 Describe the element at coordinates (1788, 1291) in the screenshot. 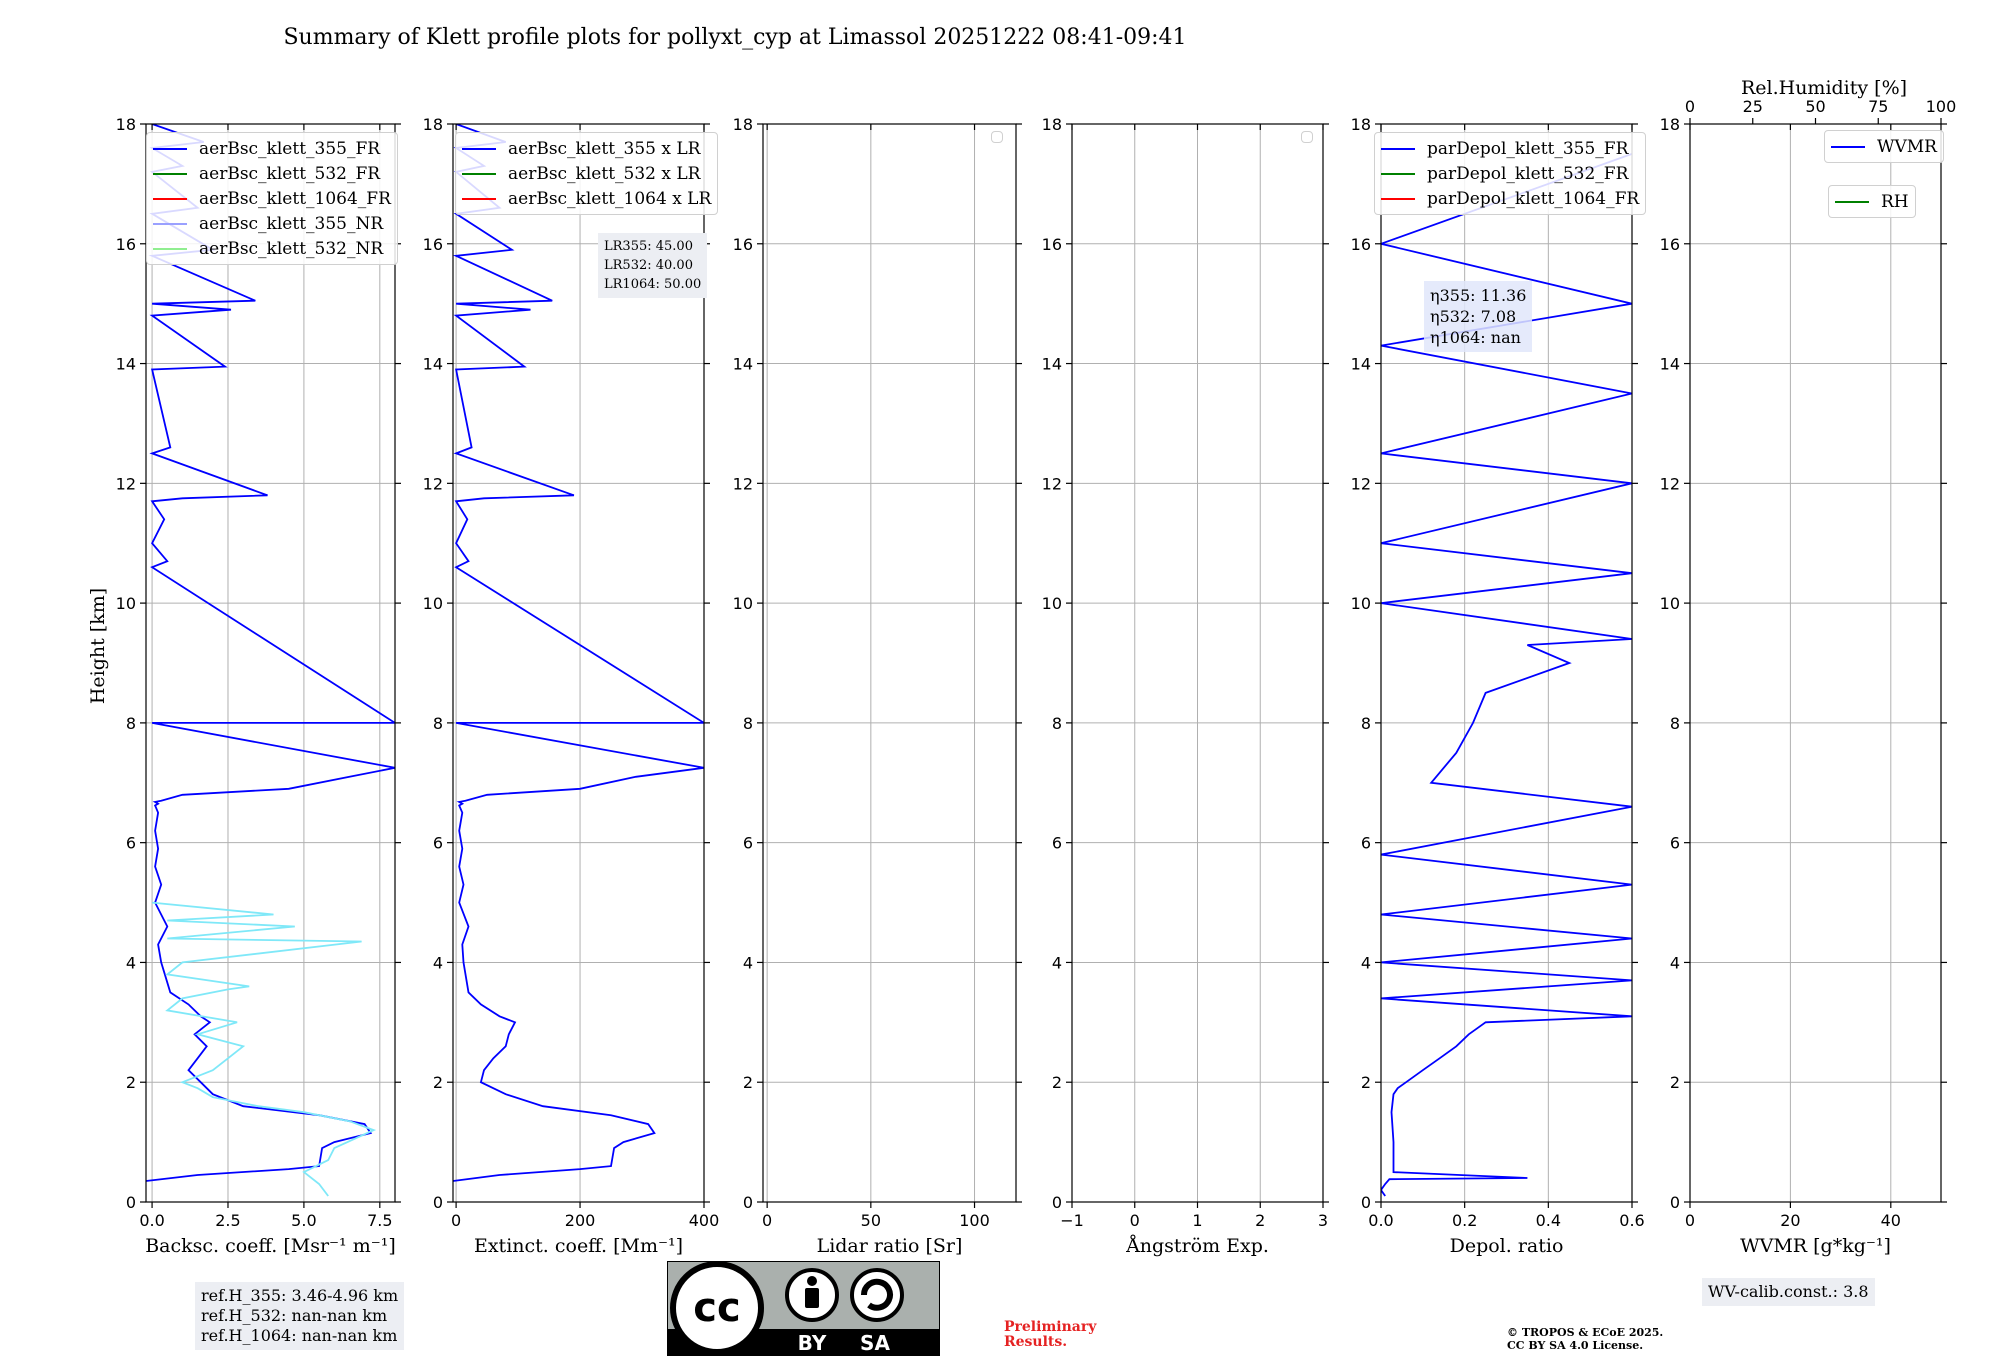

I see `wv-calib-const: WV-calib.const.: 3.8` at that location.